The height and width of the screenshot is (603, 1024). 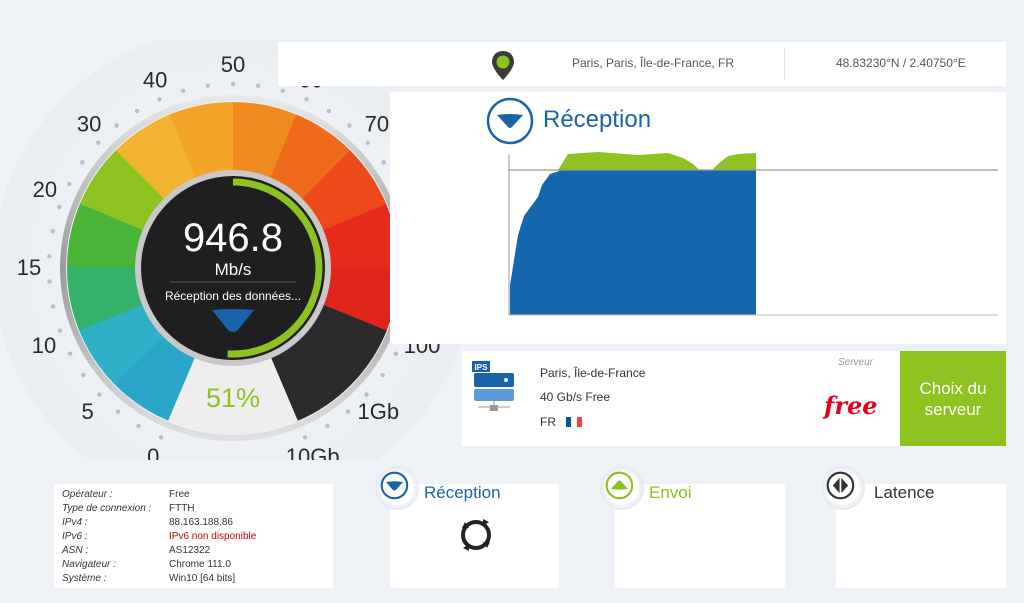 I want to click on gauge-scale-label: 0, so click(x=153, y=452).